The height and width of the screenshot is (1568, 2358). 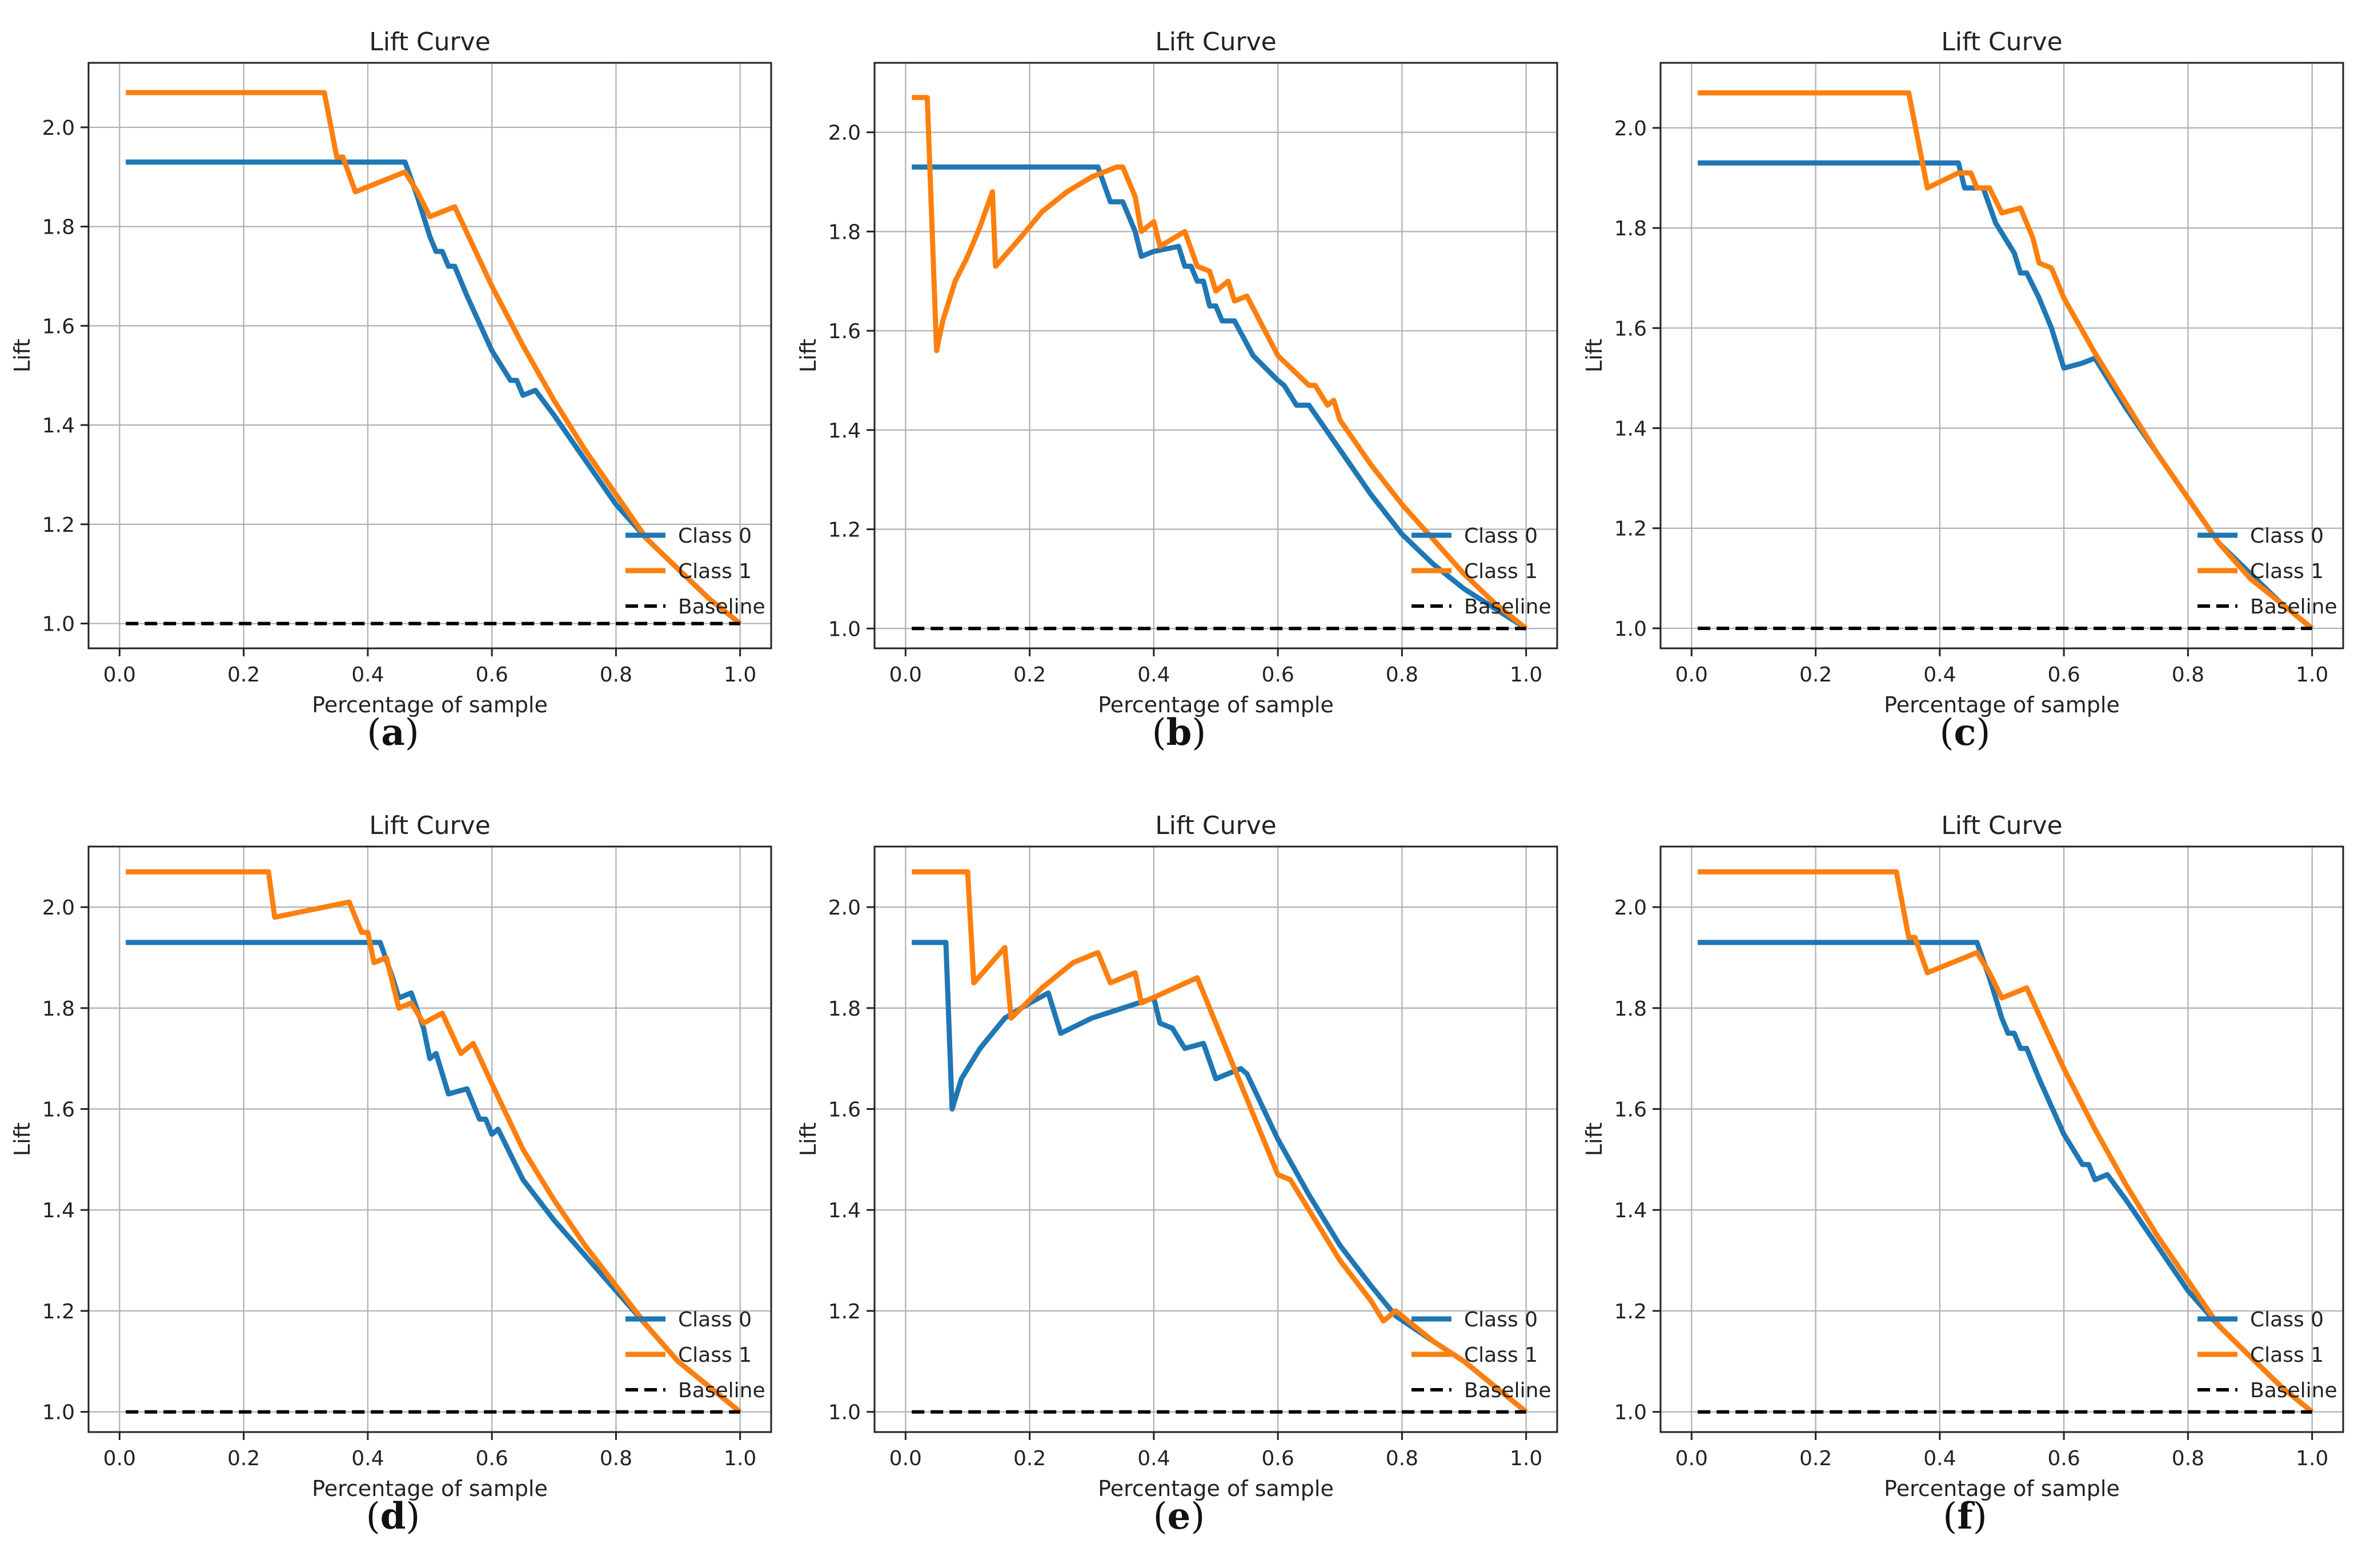 I want to click on panel-caption-a: (a), so click(x=393, y=733).